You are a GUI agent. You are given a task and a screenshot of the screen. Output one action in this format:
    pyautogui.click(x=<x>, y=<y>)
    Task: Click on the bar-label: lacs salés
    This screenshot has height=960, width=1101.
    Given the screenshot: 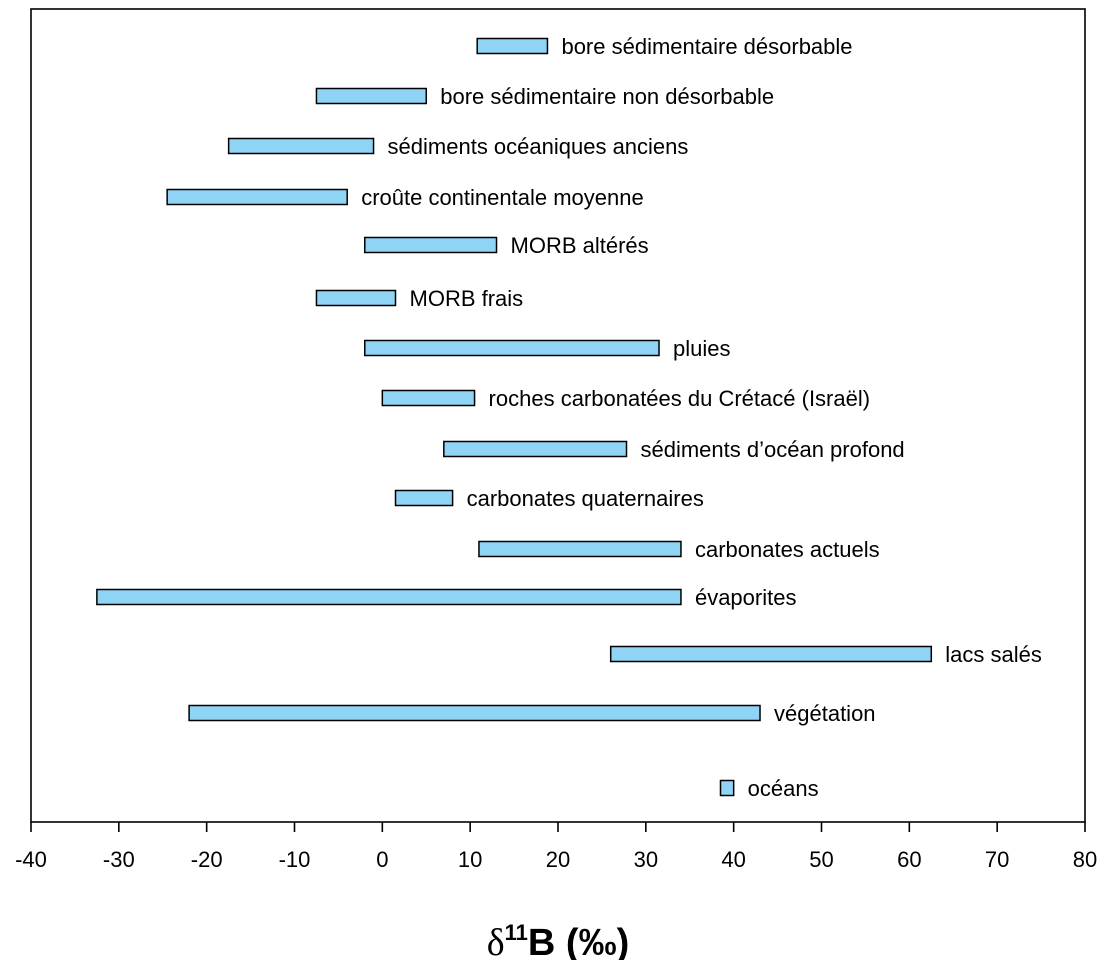 What is the action you would take?
    pyautogui.click(x=993, y=654)
    